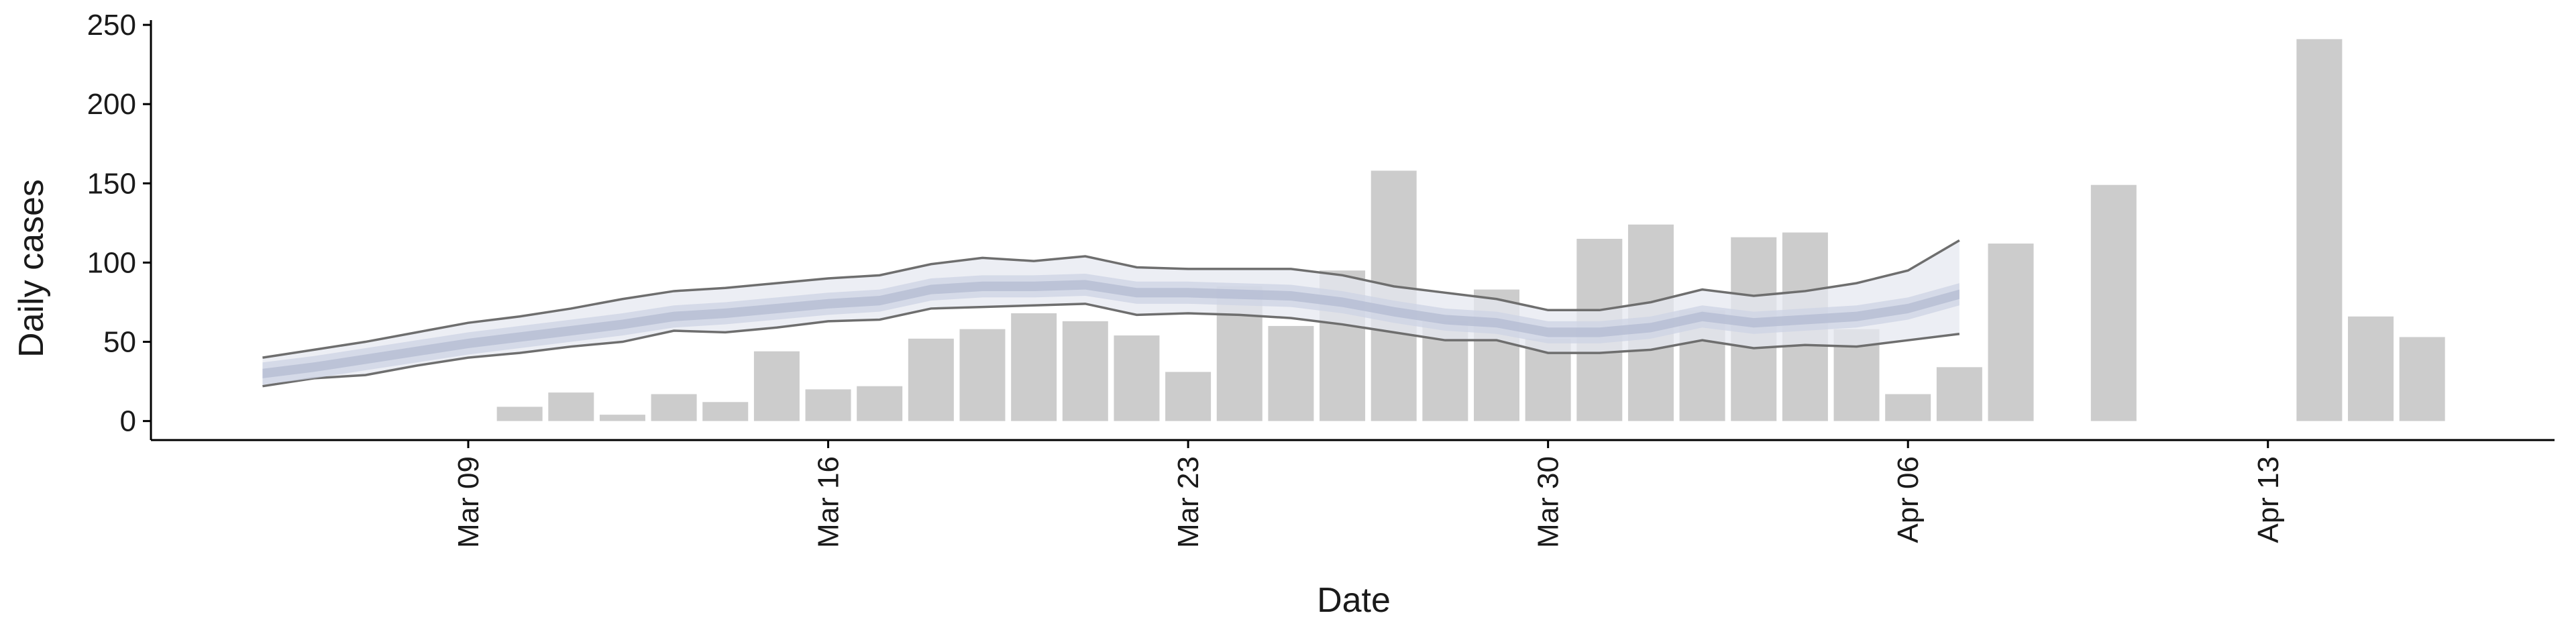 The width and height of the screenshot is (2576, 644). What do you see at coordinates (31, 268) in the screenshot?
I see `y-axis-title: Daily cases` at bounding box center [31, 268].